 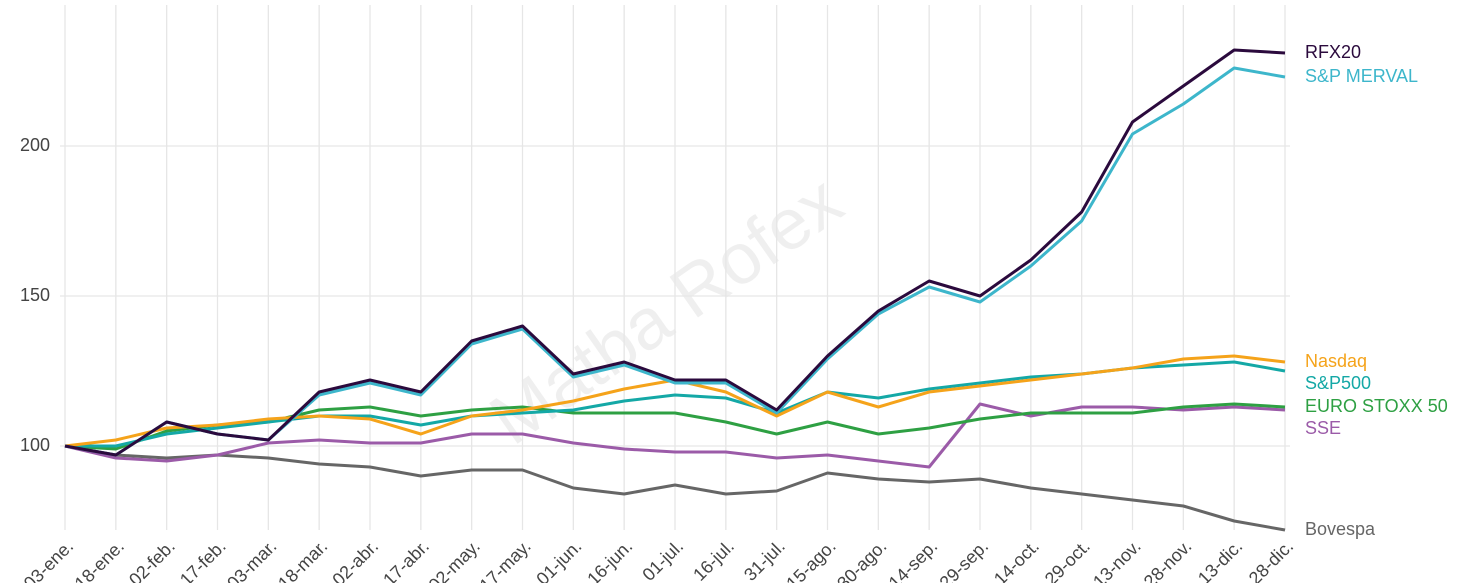 What do you see at coordinates (713, 559) in the screenshot?
I see `x-tick-label: 16-jul.` at bounding box center [713, 559].